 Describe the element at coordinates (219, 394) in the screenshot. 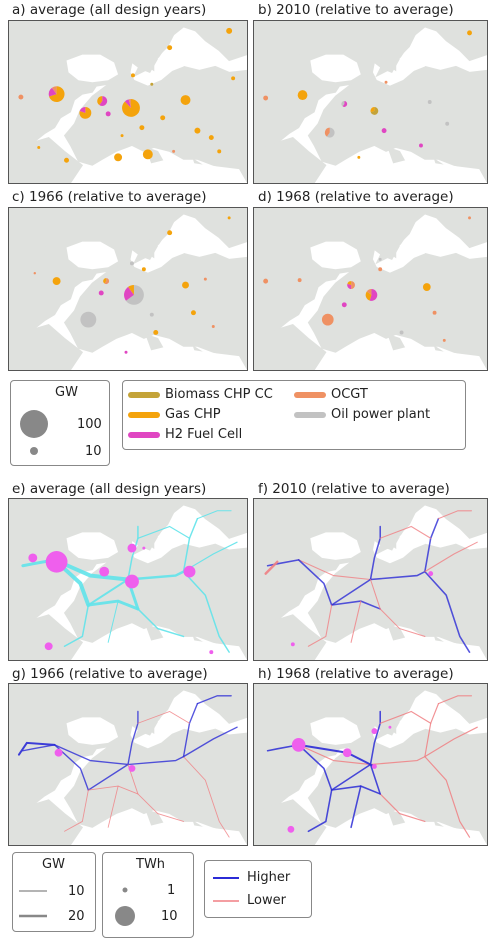

I see `tech-label-biomass: Biomass CHP CC` at that location.